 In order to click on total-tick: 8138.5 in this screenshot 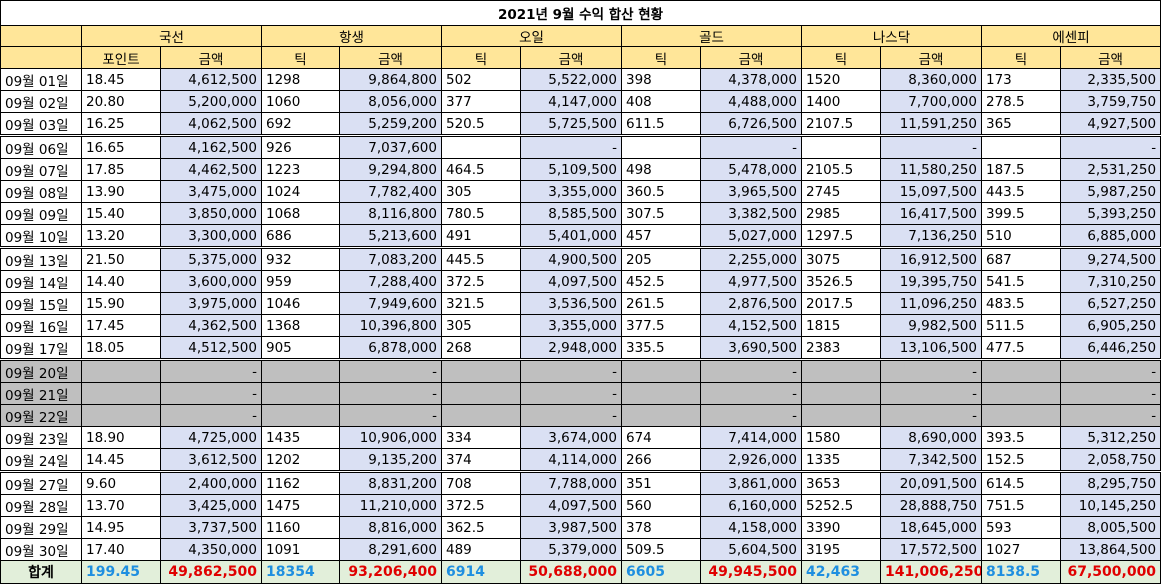, I will do `click(1021, 572)`.